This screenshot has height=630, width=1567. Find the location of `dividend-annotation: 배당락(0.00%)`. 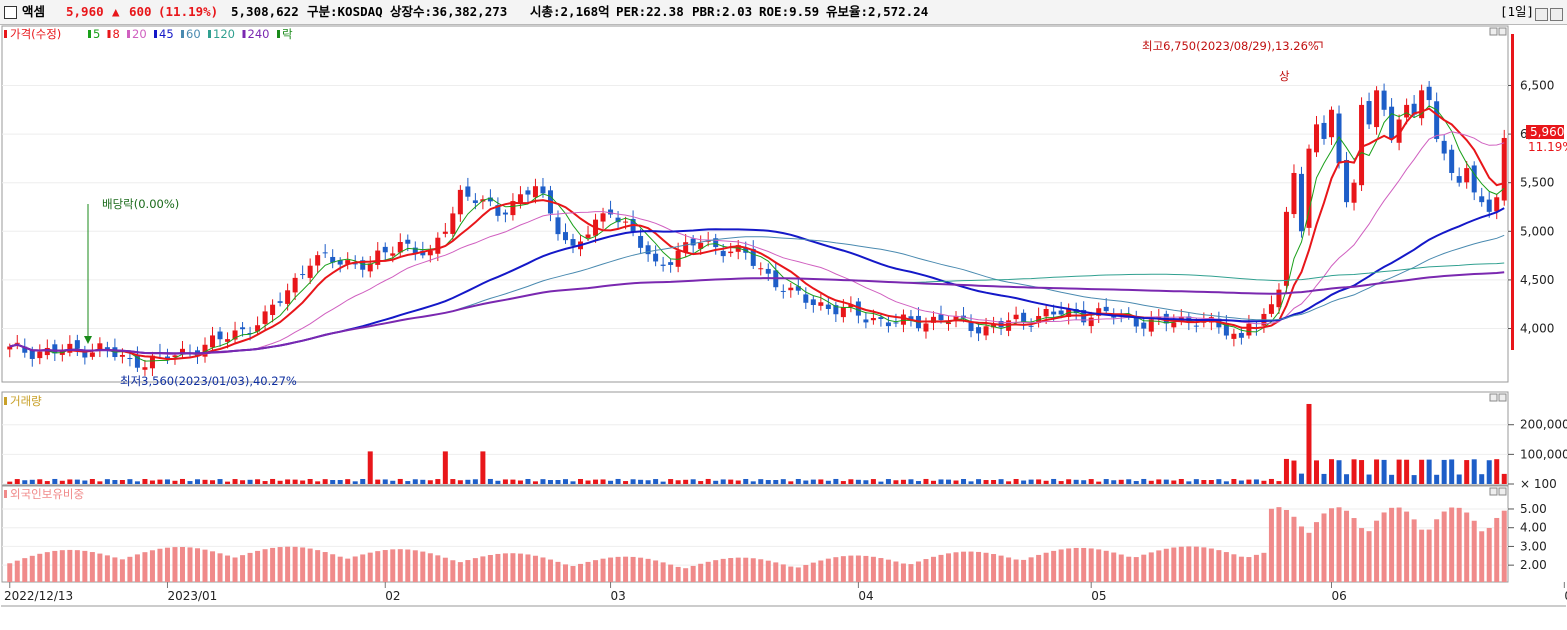

dividend-annotation: 배당락(0.00%) is located at coordinates (140, 204).